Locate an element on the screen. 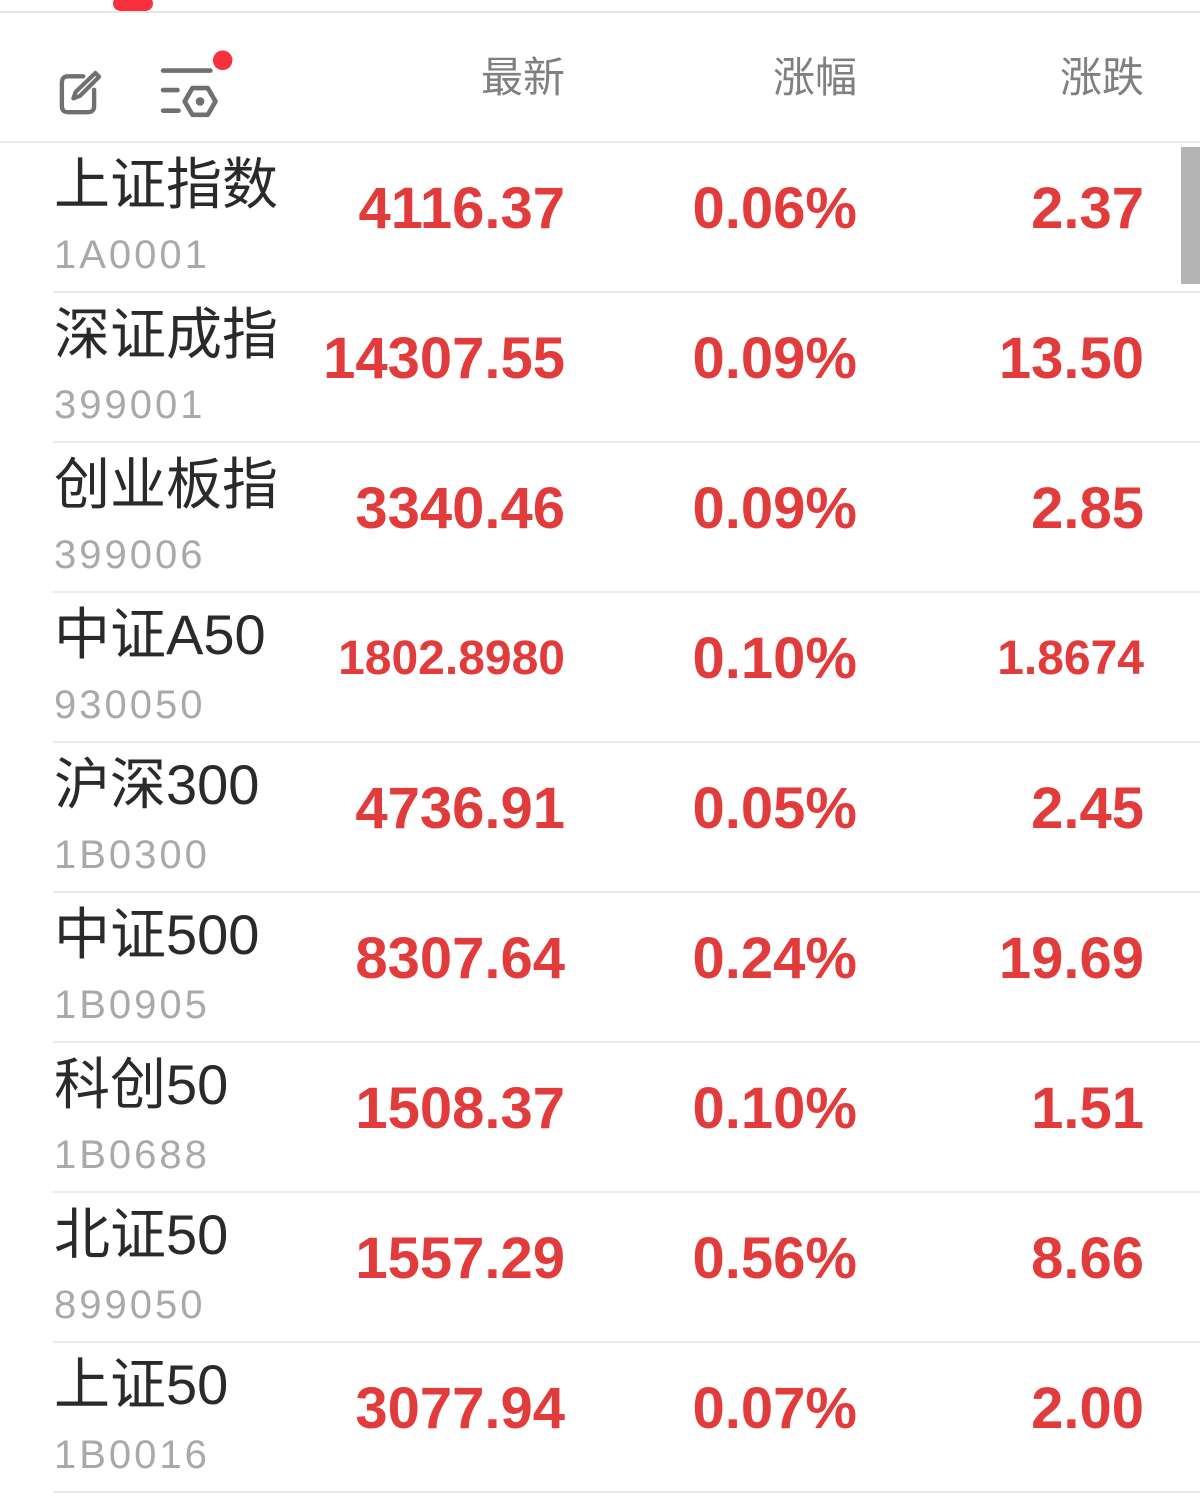  index-code: 399001 is located at coordinates (130, 405).